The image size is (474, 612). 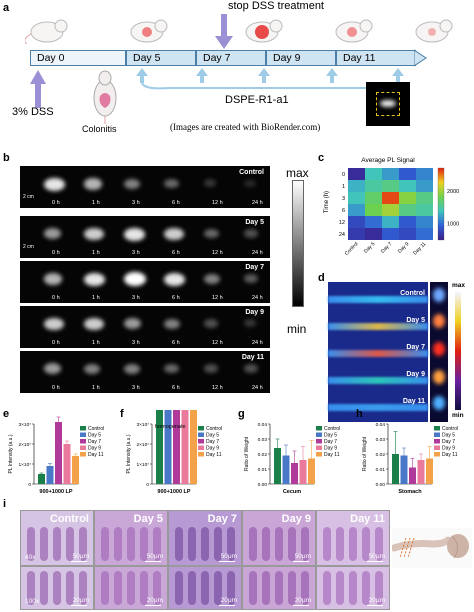 What do you see at coordinates (359, 414) in the screenshot?
I see `panel-label-h: h` at bounding box center [359, 414].